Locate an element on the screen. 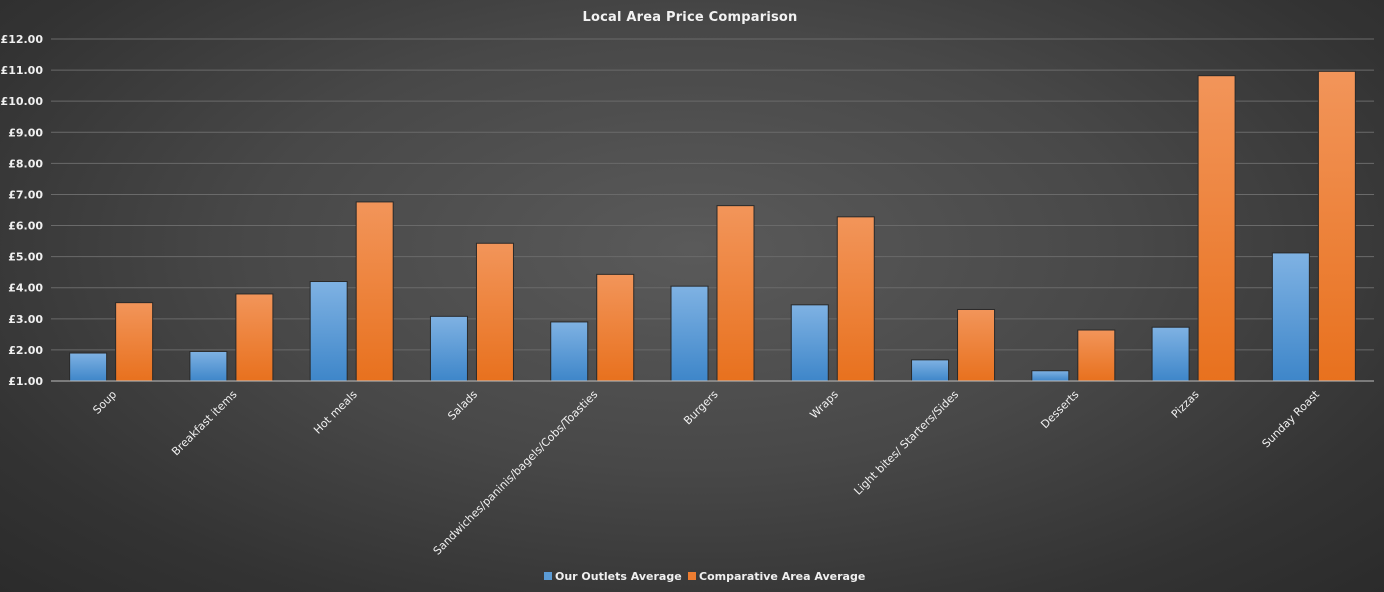  y-tick-label: £3.00 is located at coordinates (25, 319).